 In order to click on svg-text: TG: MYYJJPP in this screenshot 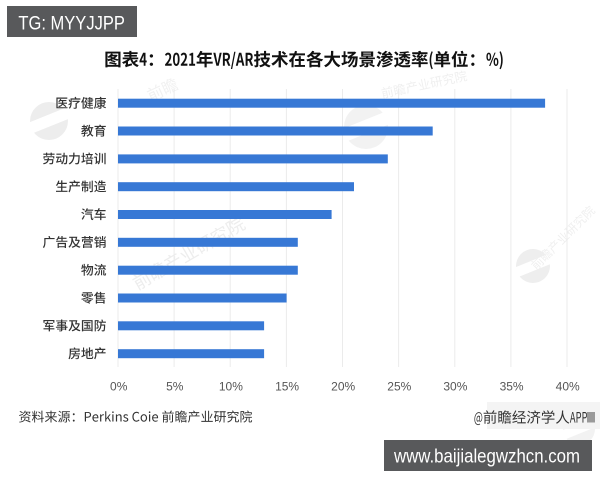, I will do `click(71, 23)`.